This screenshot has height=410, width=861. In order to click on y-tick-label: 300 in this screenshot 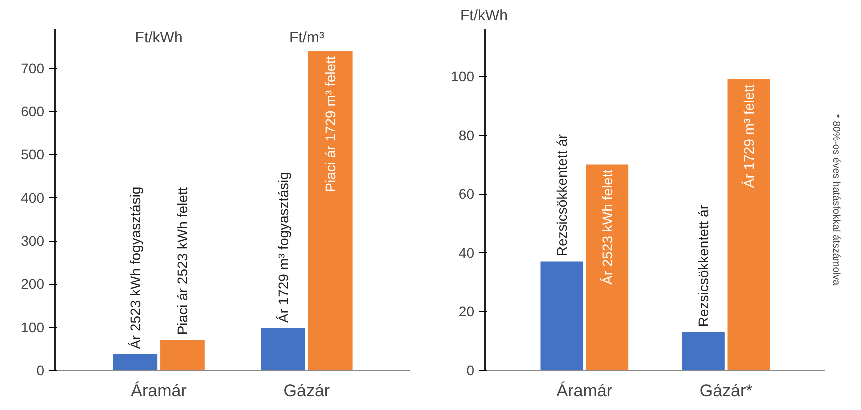, I will do `click(33, 241)`.